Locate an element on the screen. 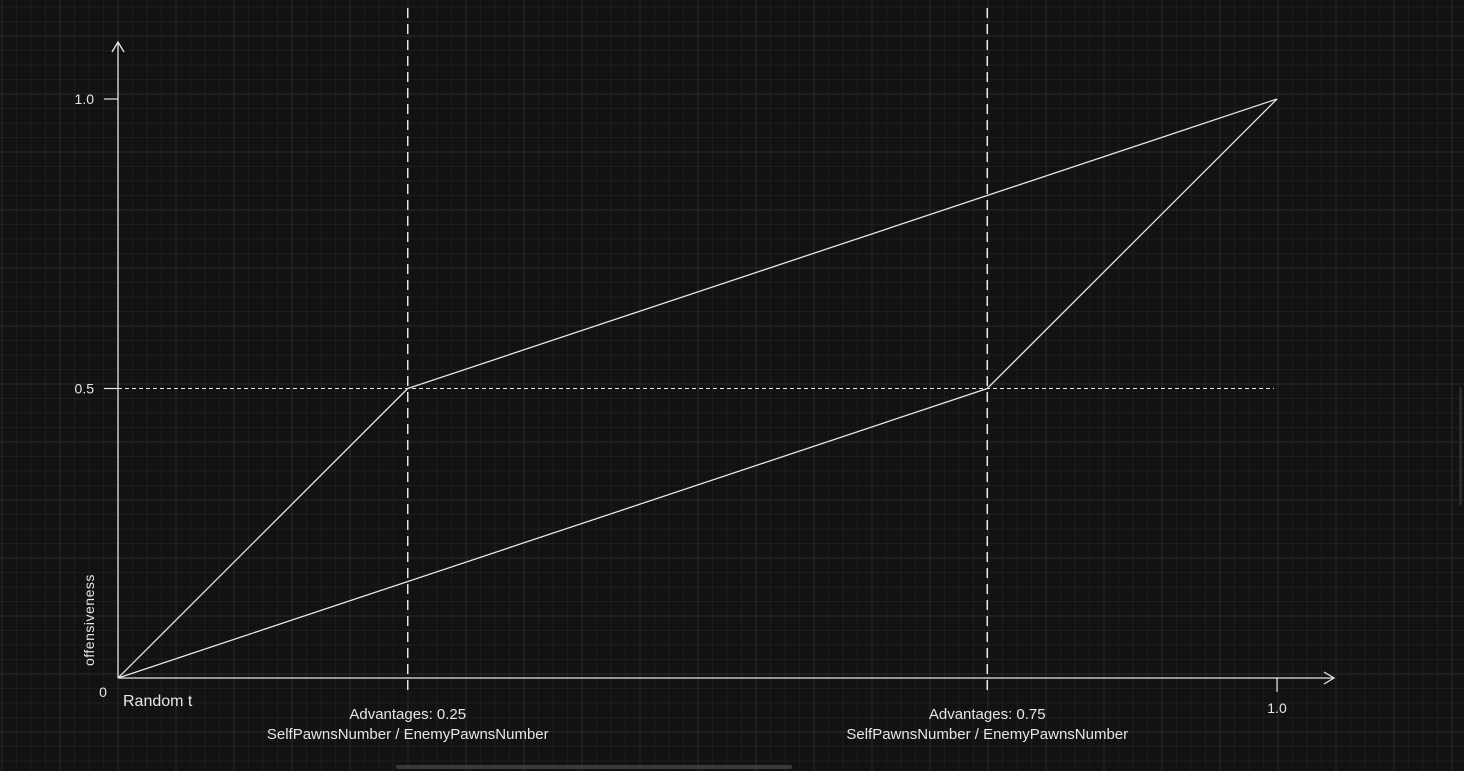 Image resolution: width=1464 pixels, height=771 pixels. origin-label: 0 is located at coordinates (103, 692).